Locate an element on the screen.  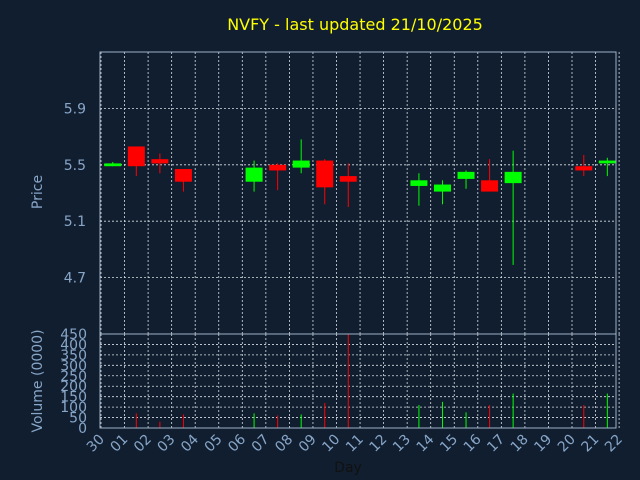
x-tick-label: 19 is located at coordinates (543, 444).